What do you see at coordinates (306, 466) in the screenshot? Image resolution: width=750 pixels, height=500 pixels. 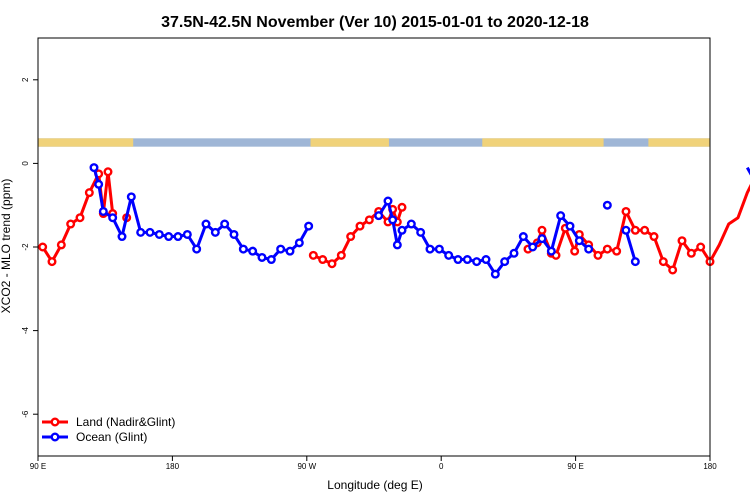 I see `x-tick-label: 90 W` at bounding box center [306, 466].